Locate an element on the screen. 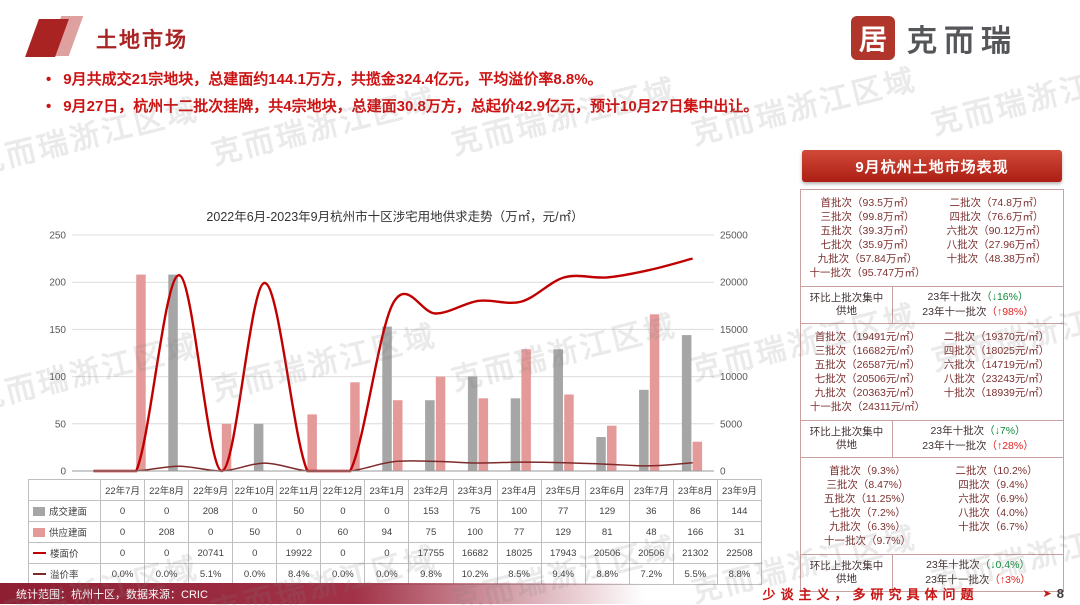  series-label: 供应建面 is located at coordinates (64, 532).